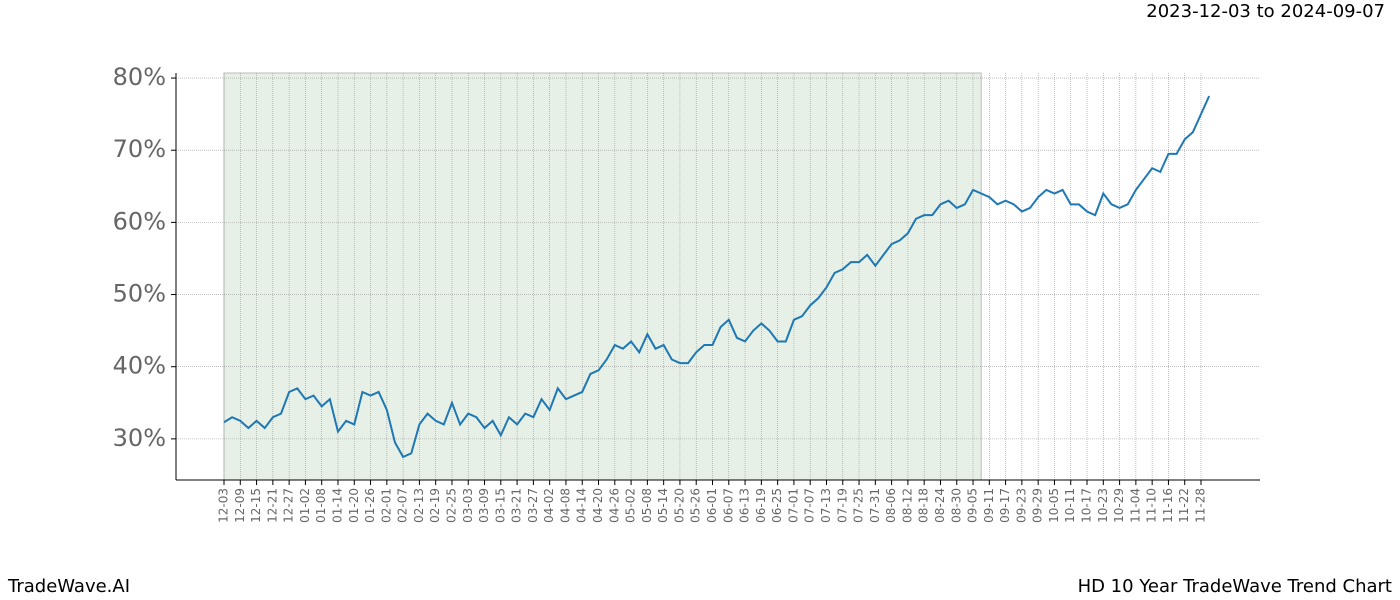  I want to click on x-tick-label: 07-07, so click(810, 505).